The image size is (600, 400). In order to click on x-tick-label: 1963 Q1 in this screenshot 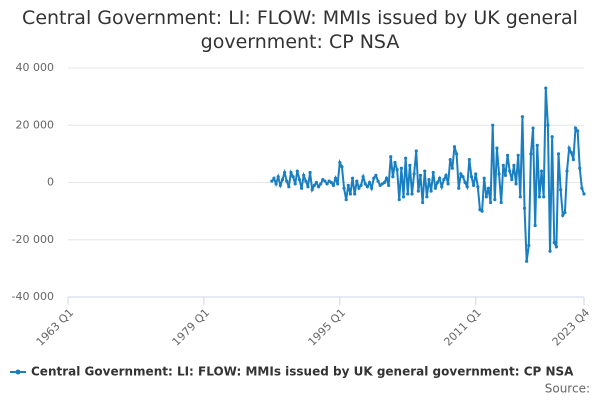, I will do `click(55, 327)`.